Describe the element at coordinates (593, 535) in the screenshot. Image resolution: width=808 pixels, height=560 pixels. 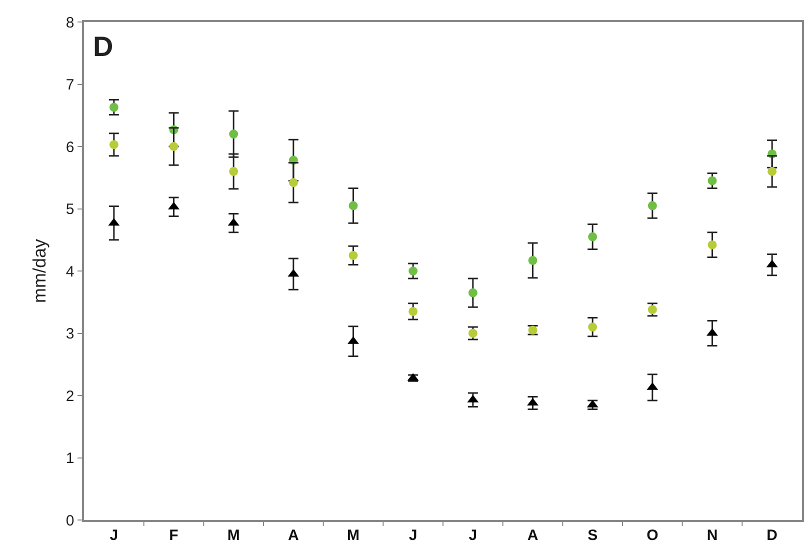
I see `x-tick-label: S` at that location.